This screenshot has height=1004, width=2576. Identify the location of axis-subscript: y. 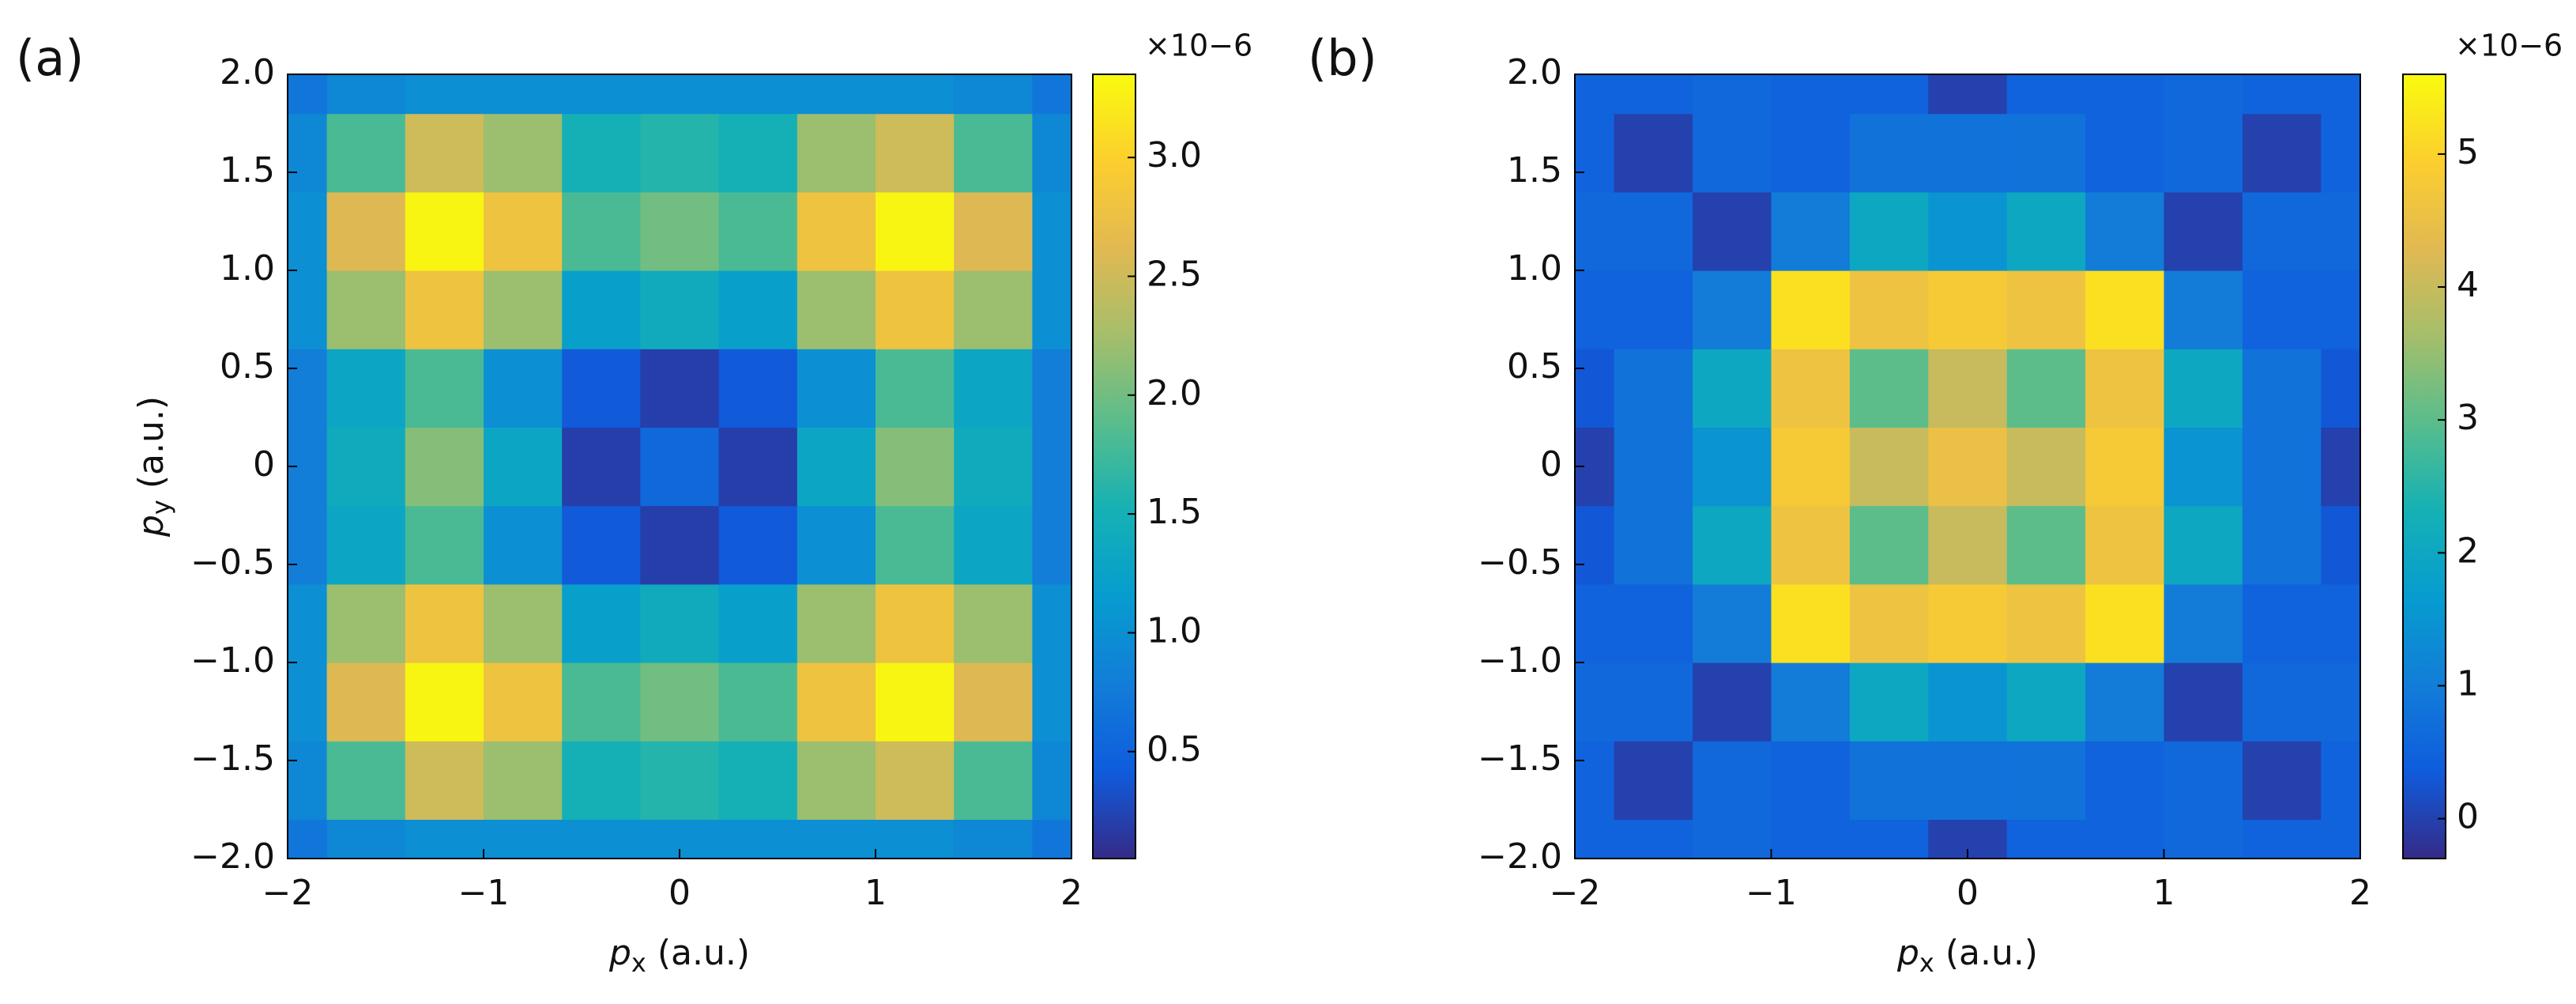
(161, 507).